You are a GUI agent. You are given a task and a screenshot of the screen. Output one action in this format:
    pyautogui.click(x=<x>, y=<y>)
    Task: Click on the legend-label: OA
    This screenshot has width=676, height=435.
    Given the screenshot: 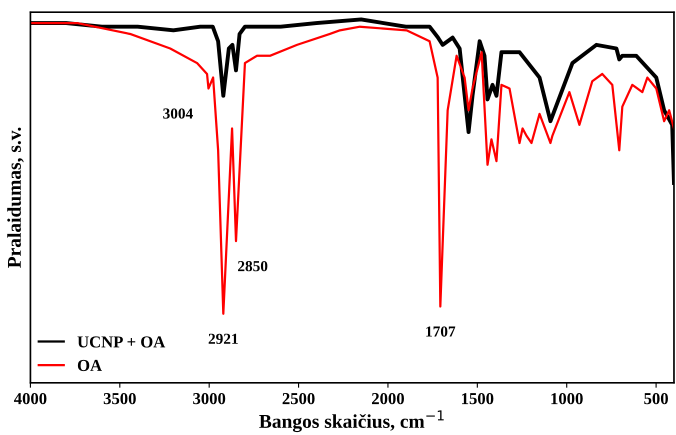 What is the action you would take?
    pyautogui.click(x=90, y=366)
    